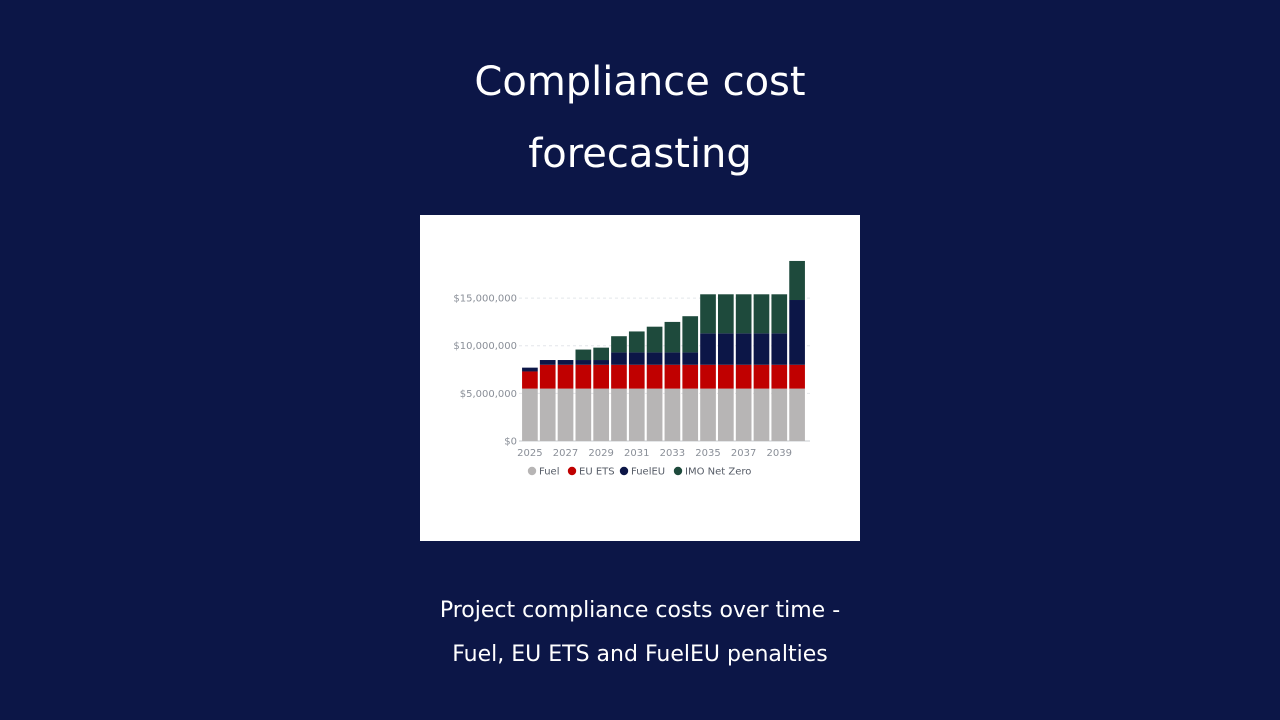 The height and width of the screenshot is (720, 1280). Describe the element at coordinates (648, 472) in the screenshot. I see `legend-label: FuelEU` at that location.